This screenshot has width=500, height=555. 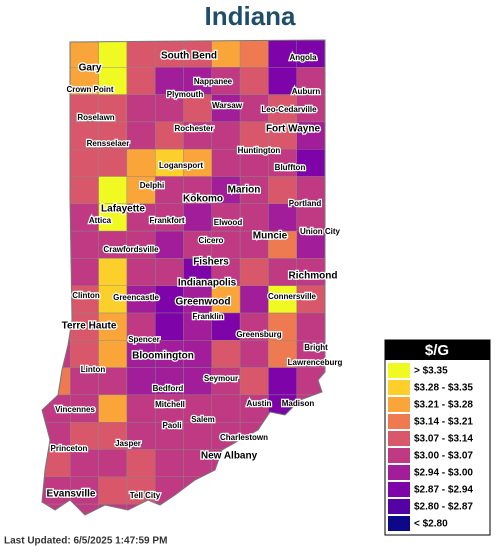 What do you see at coordinates (289, 109) in the screenshot?
I see `city-label: Leo-Cedarville` at bounding box center [289, 109].